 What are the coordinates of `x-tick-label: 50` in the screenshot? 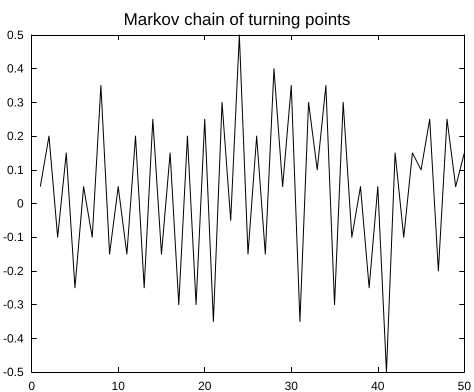 It's located at (465, 385).